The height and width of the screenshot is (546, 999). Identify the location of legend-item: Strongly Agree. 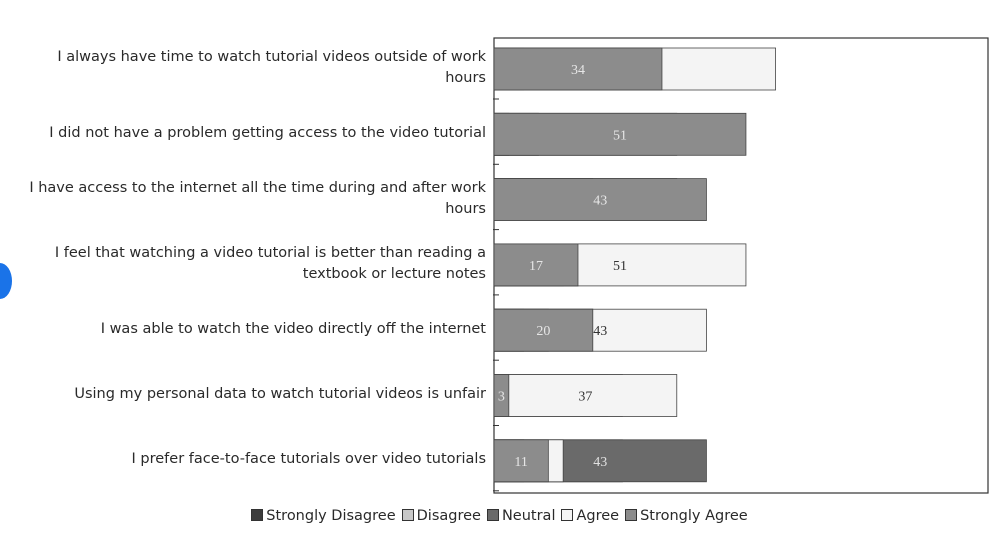
(686, 516).